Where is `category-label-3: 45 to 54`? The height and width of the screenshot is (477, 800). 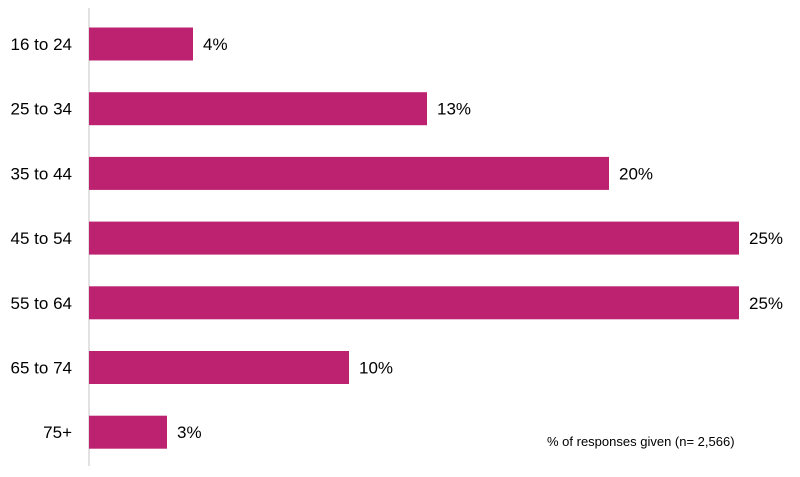
category-label-3: 45 to 54 is located at coordinates (41, 238).